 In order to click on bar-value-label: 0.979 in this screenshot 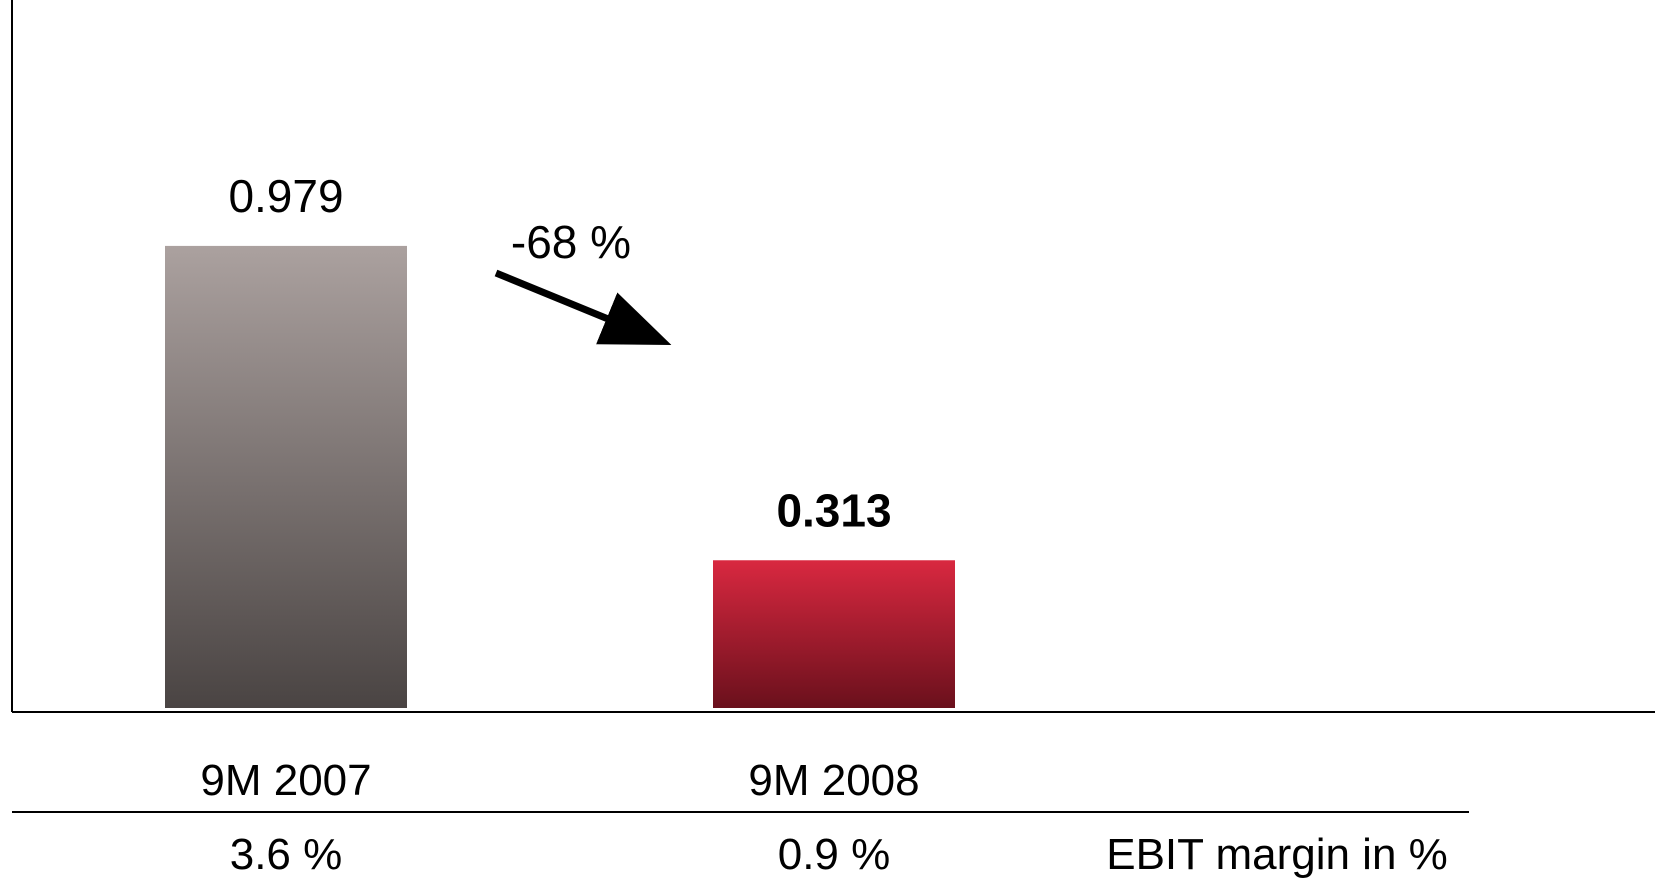, I will do `click(285, 196)`.